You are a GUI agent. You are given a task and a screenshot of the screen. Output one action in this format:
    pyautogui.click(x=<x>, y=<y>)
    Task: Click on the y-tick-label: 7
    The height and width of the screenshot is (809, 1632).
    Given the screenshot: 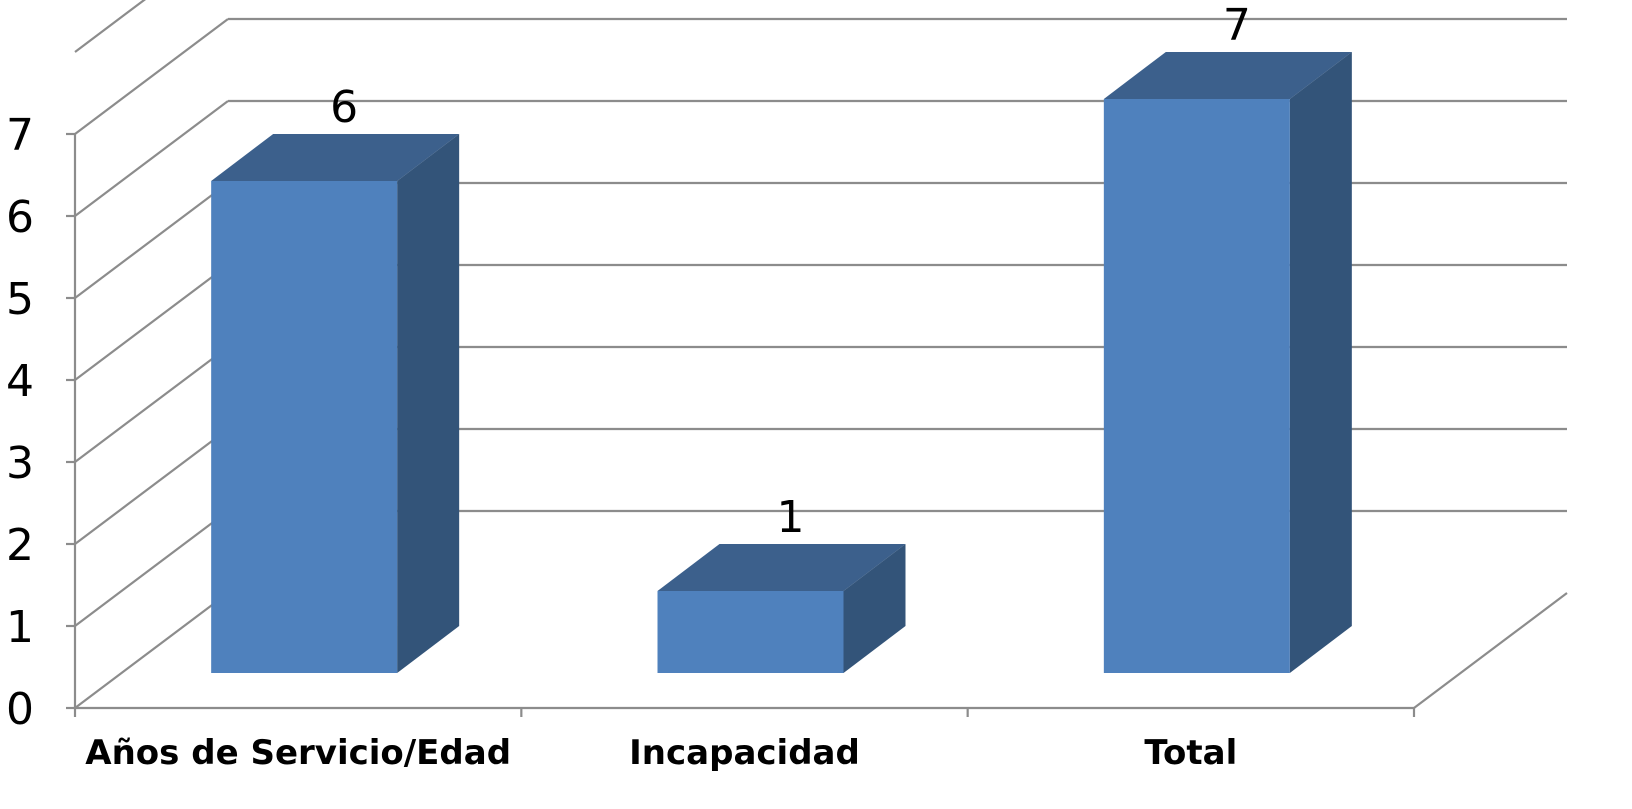 What is the action you would take?
    pyautogui.click(x=20, y=135)
    